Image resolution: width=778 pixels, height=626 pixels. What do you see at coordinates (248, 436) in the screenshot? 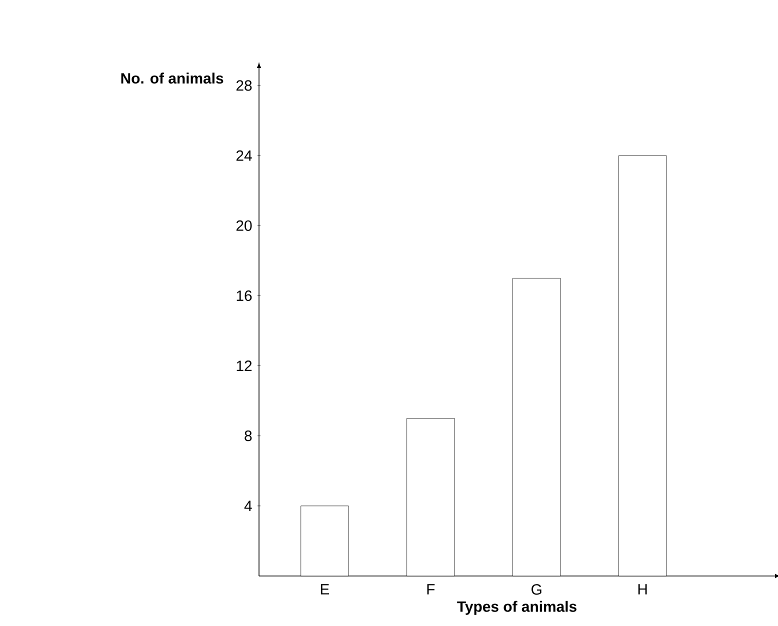
I see `y-tick-label: 8` at bounding box center [248, 436].